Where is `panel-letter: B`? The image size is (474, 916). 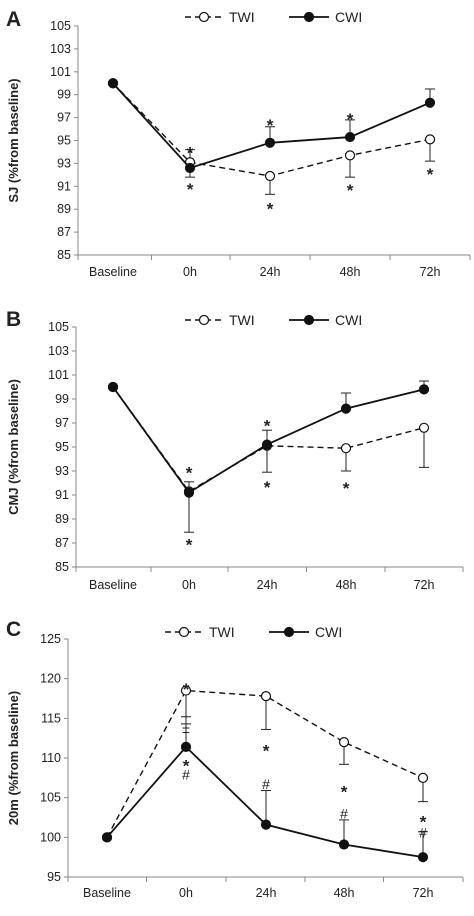
panel-letter: B is located at coordinates (13, 319).